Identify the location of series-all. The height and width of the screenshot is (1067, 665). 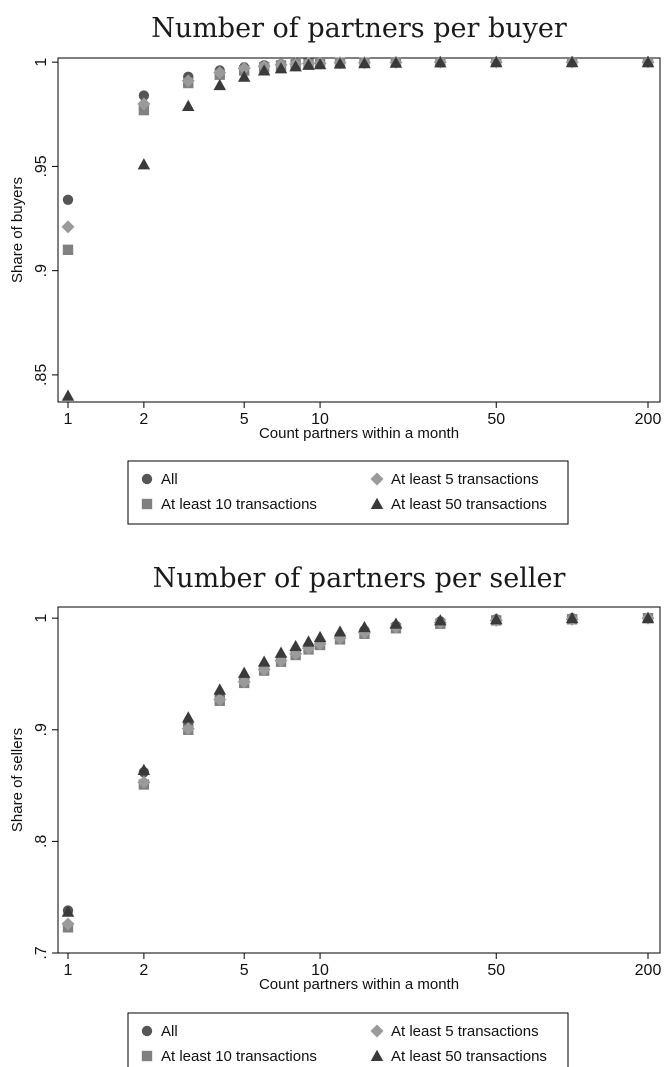
(358, 130).